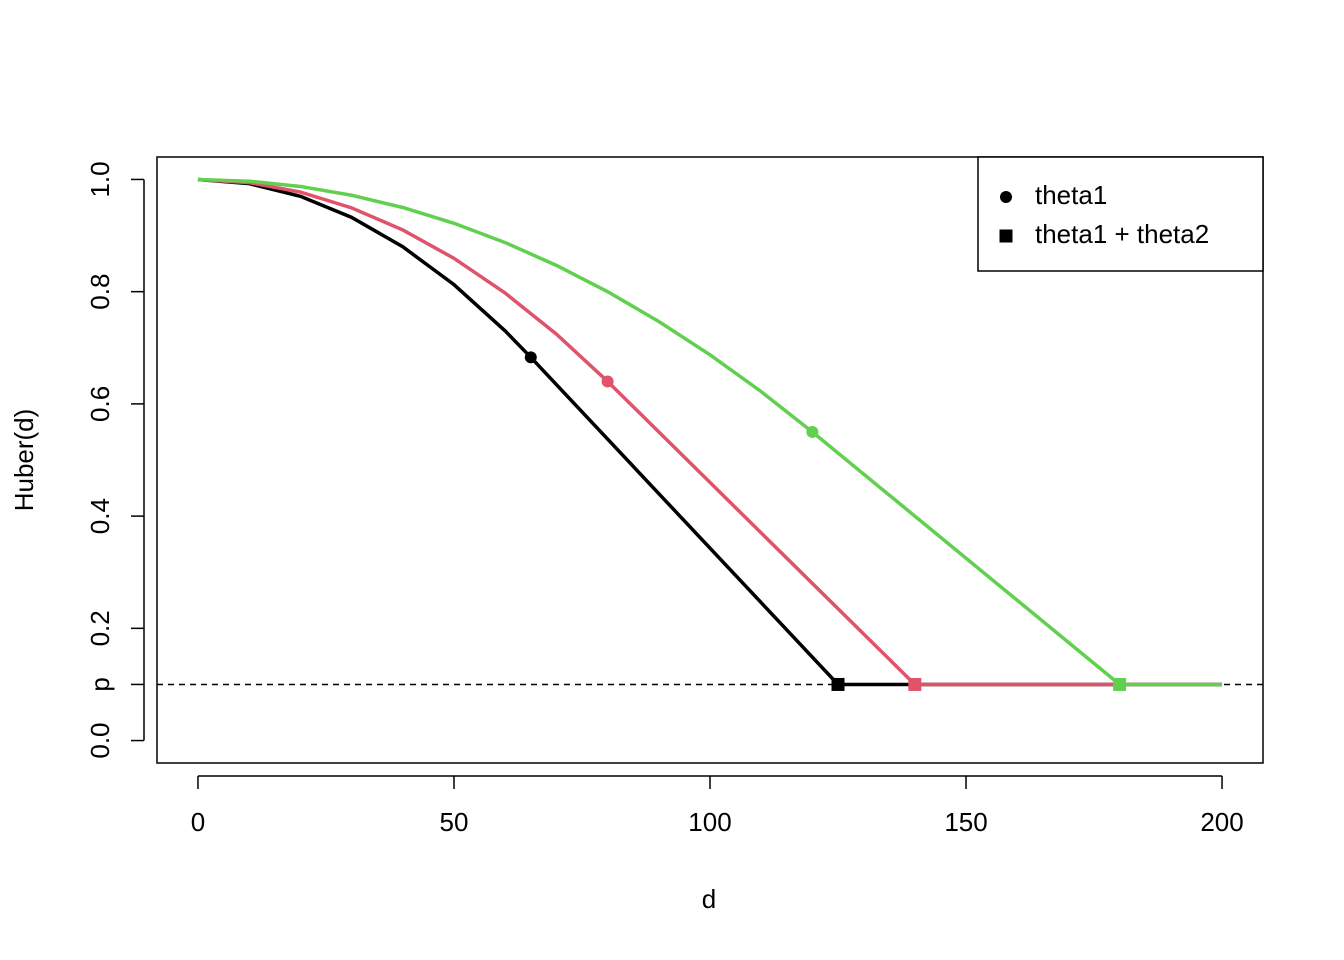 This screenshot has width=1344, height=960. Describe the element at coordinates (100, 628) in the screenshot. I see `y-tick-label: 0.2` at that location.